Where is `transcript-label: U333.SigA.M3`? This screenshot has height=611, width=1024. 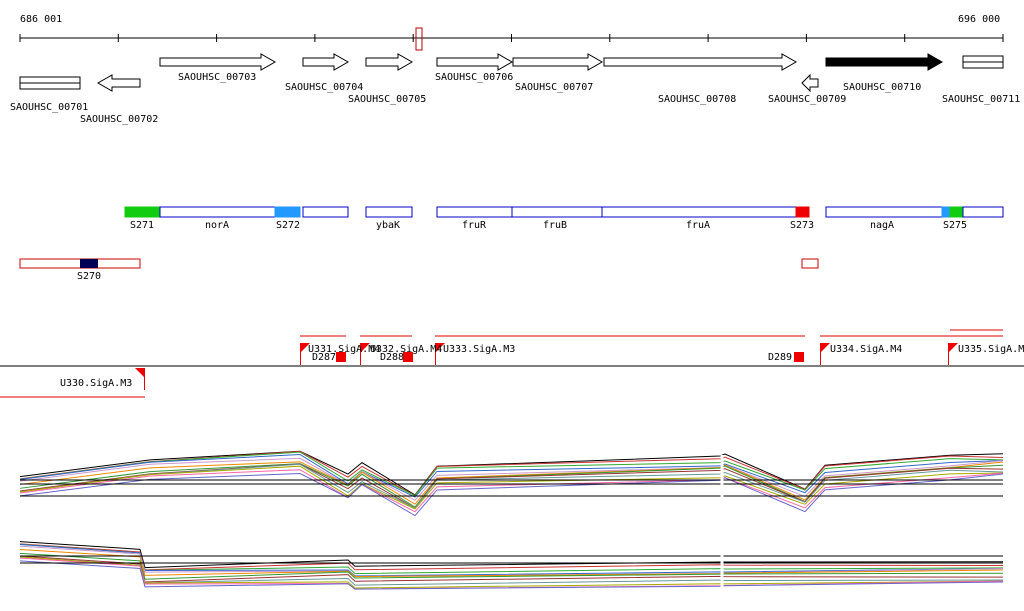
transcript-label: U333.SigA.M3 is located at coordinates (479, 349).